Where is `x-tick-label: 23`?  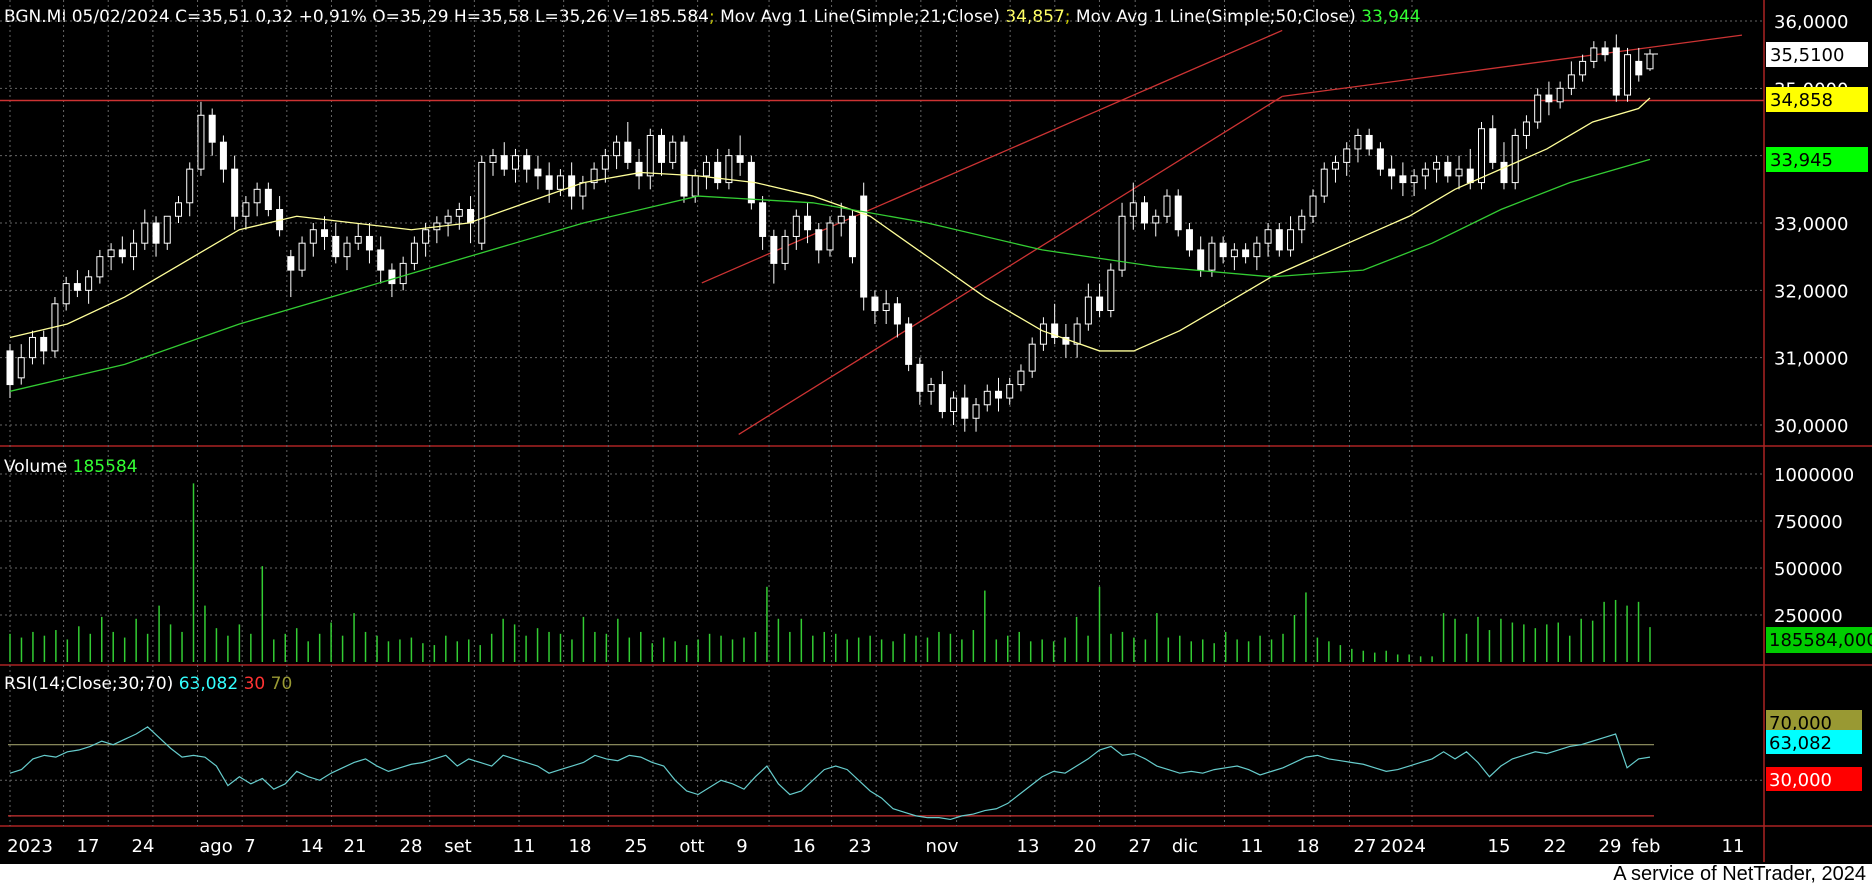
x-tick-label: 23 is located at coordinates (860, 846).